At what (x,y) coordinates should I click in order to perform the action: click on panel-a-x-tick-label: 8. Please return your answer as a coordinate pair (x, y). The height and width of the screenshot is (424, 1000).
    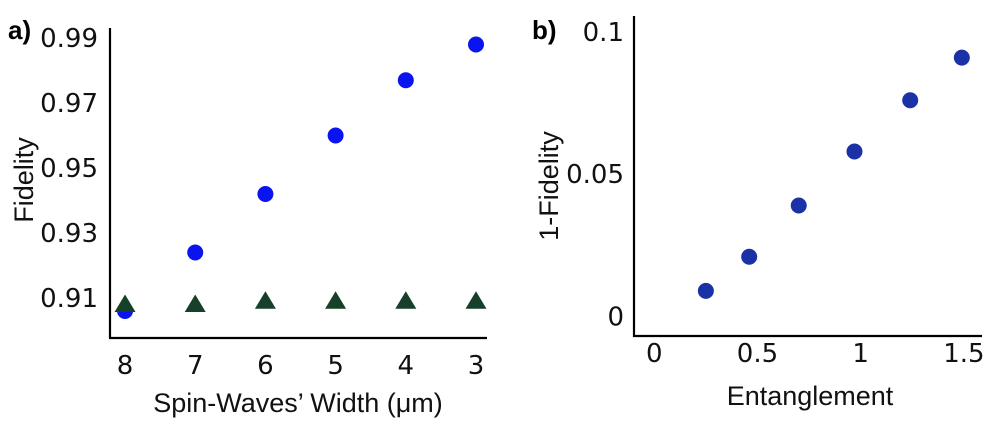
    Looking at the image, I should click on (125, 366).